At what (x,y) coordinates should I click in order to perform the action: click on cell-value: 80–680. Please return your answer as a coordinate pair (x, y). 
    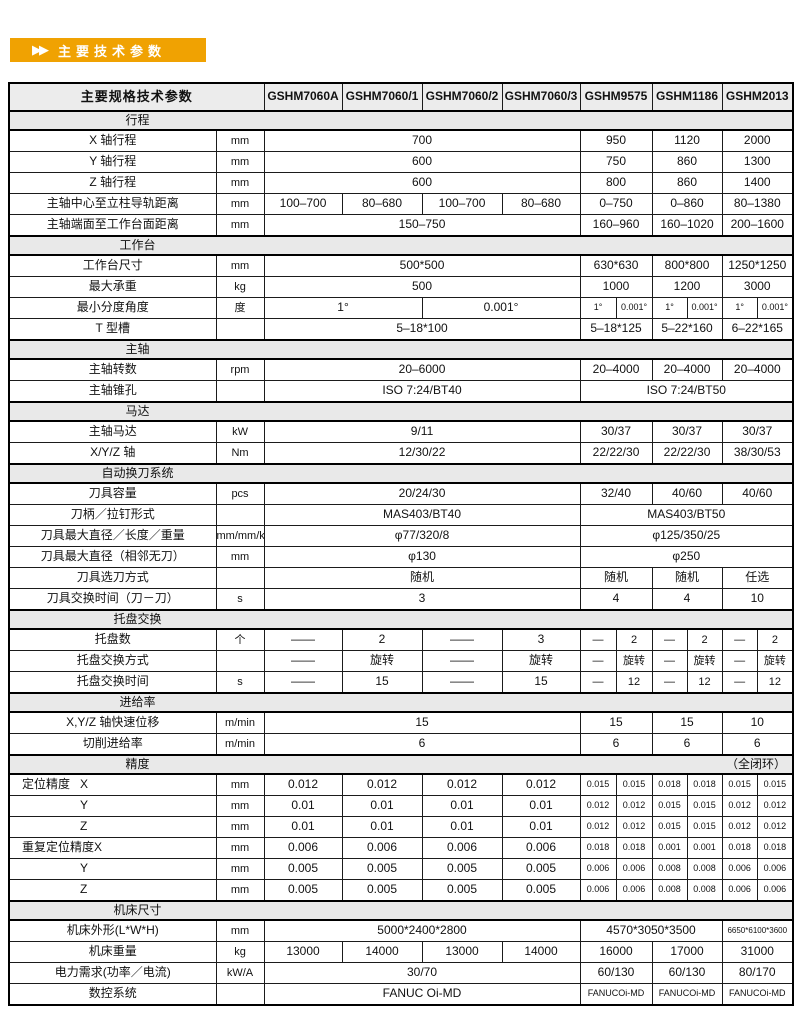
    Looking at the image, I should click on (382, 204).